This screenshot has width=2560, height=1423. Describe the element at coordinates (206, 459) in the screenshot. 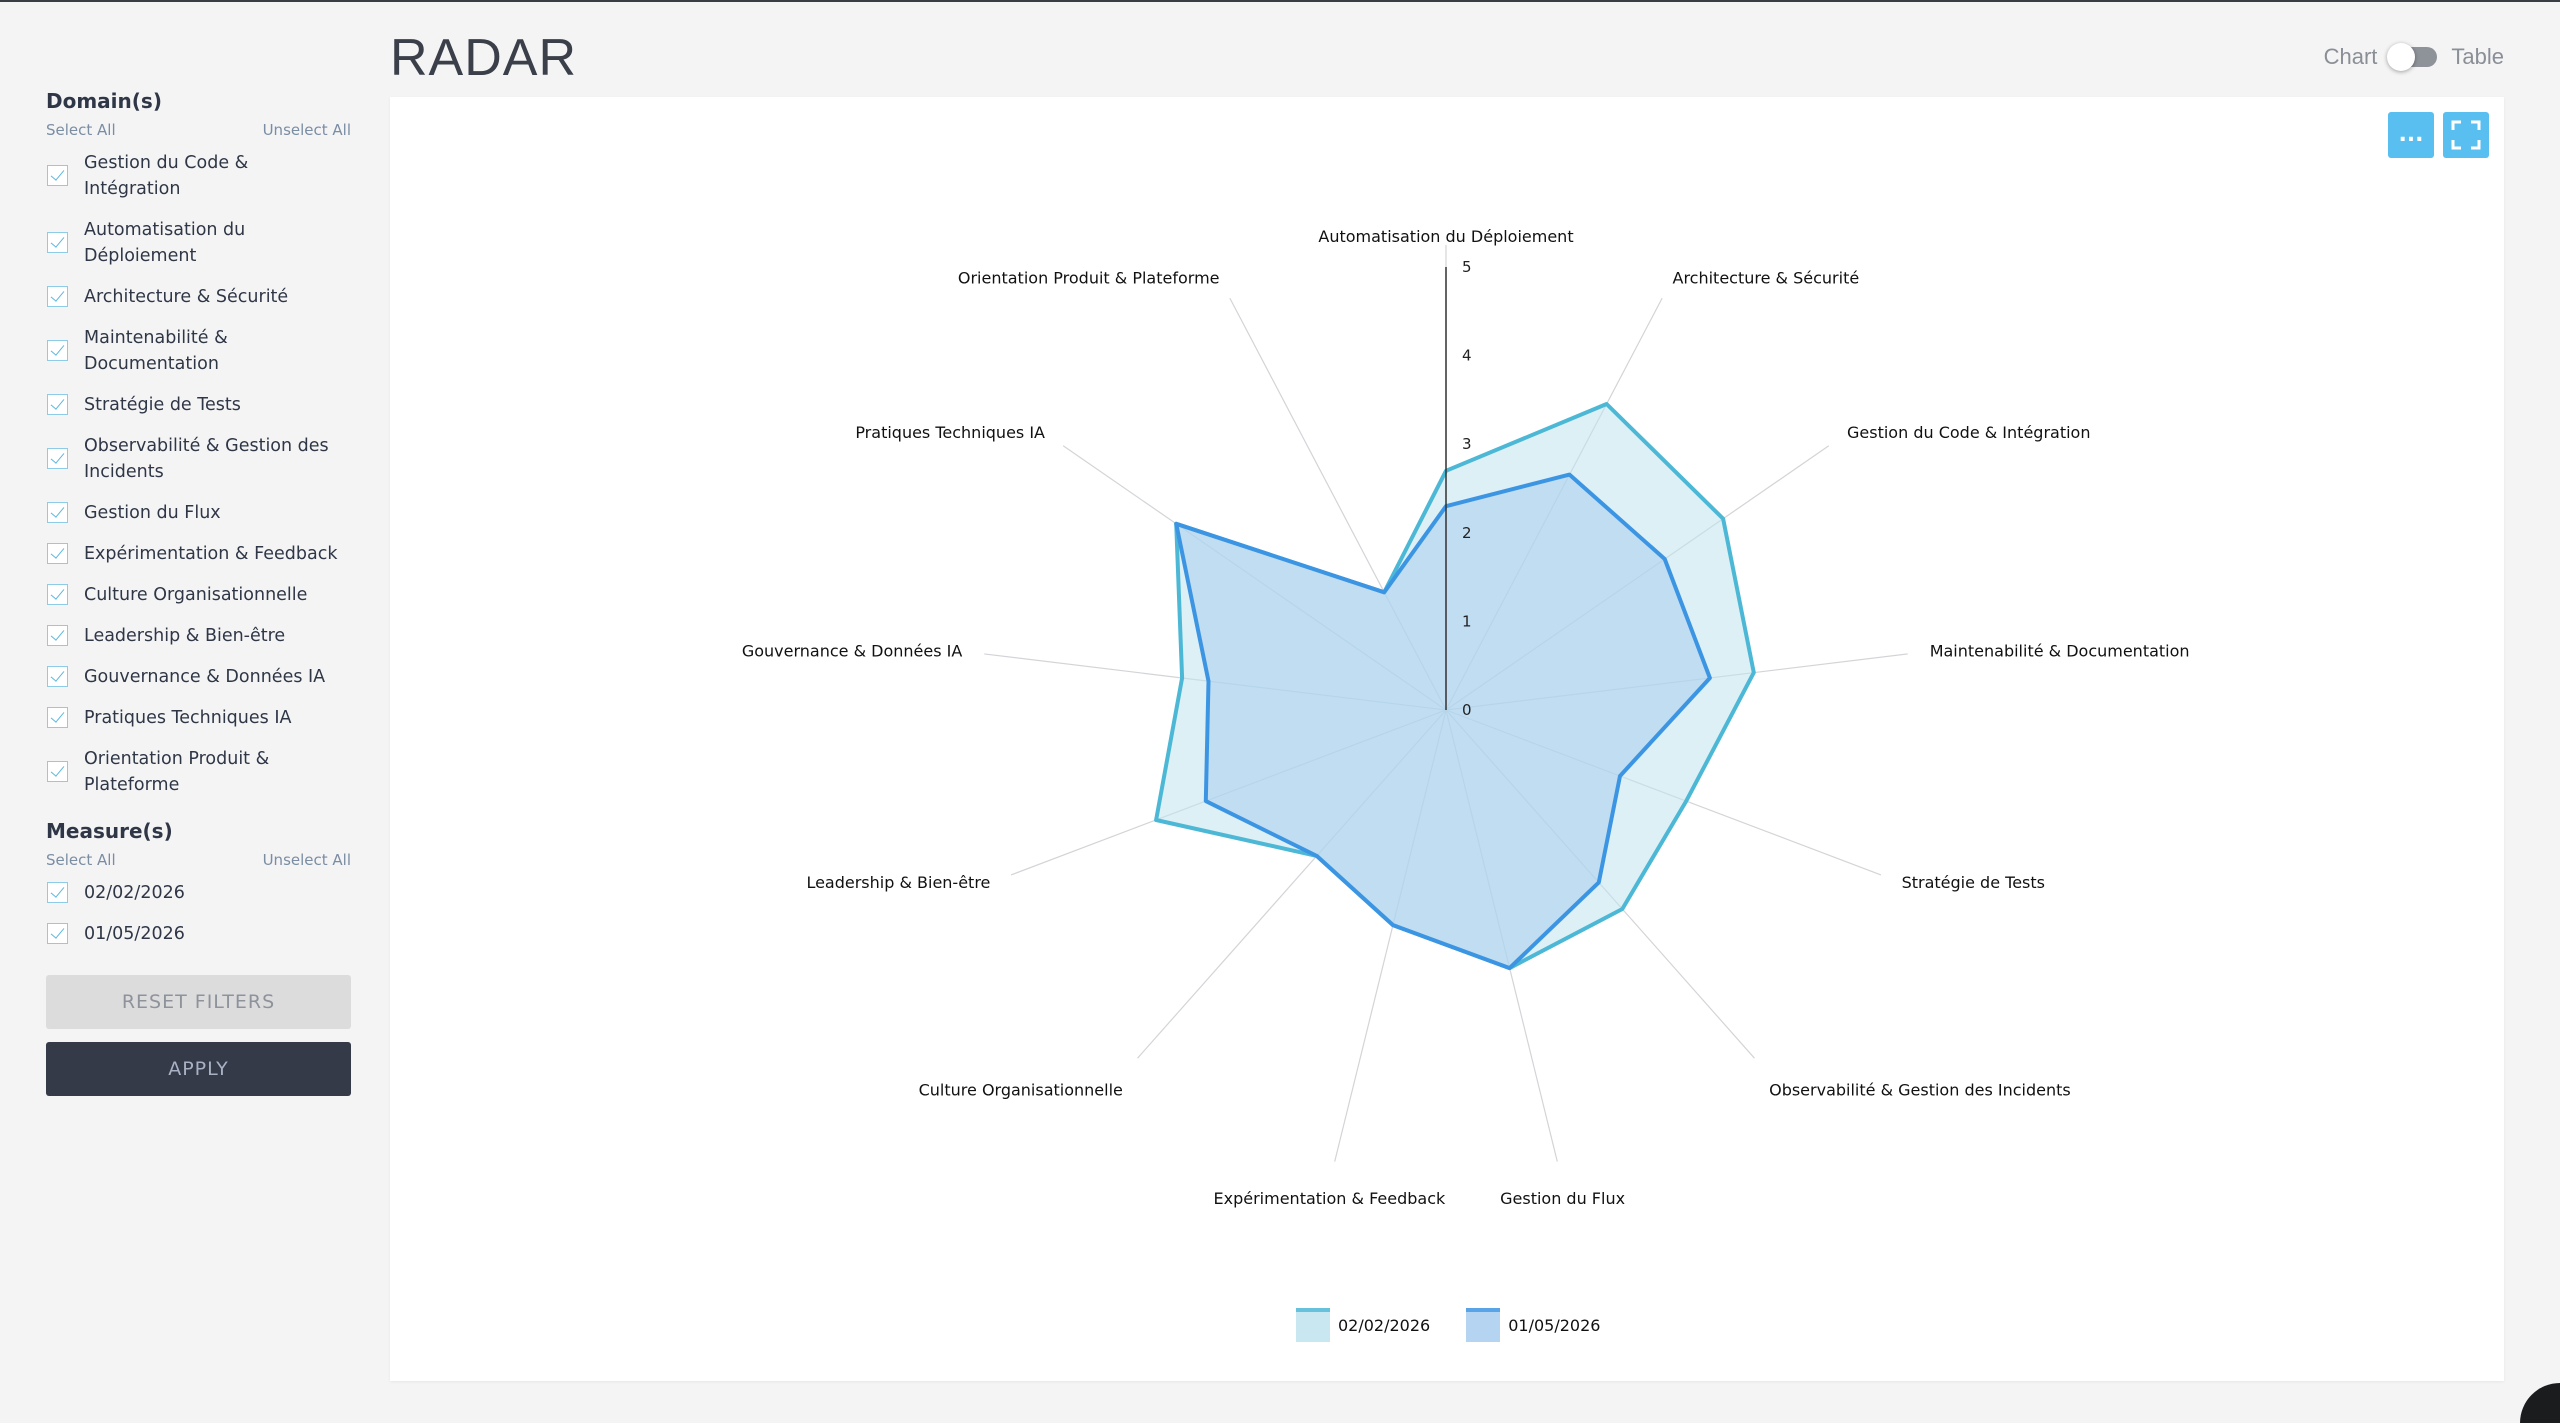

I see `domain-checkbox-label: Observabilité & Gestion des Incidents` at that location.